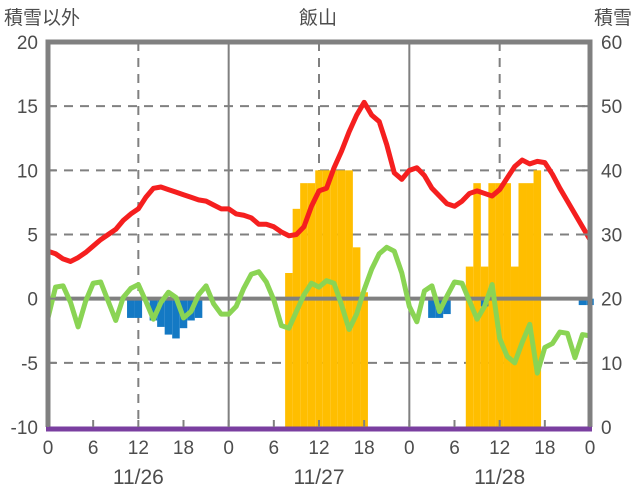  I want to click on right-tick-label: 40, so click(611, 171).